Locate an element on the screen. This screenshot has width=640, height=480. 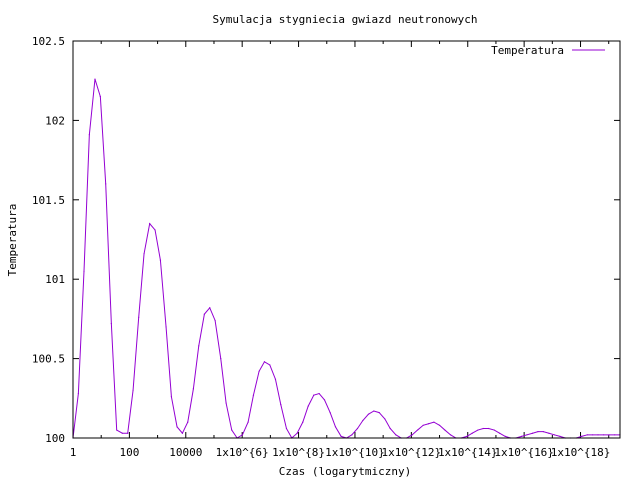
x-tick-label-1: 100 is located at coordinates (129, 452).